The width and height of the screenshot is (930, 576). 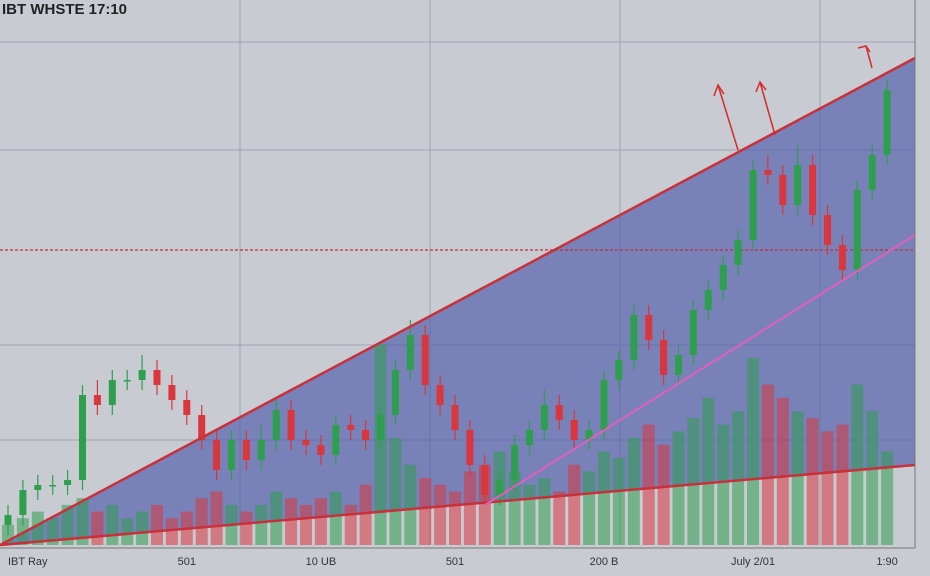 What do you see at coordinates (453, 562) in the screenshot?
I see `x-labels: IBT Ray 501 10 UB 501 200 B July 2/01 1:90` at bounding box center [453, 562].